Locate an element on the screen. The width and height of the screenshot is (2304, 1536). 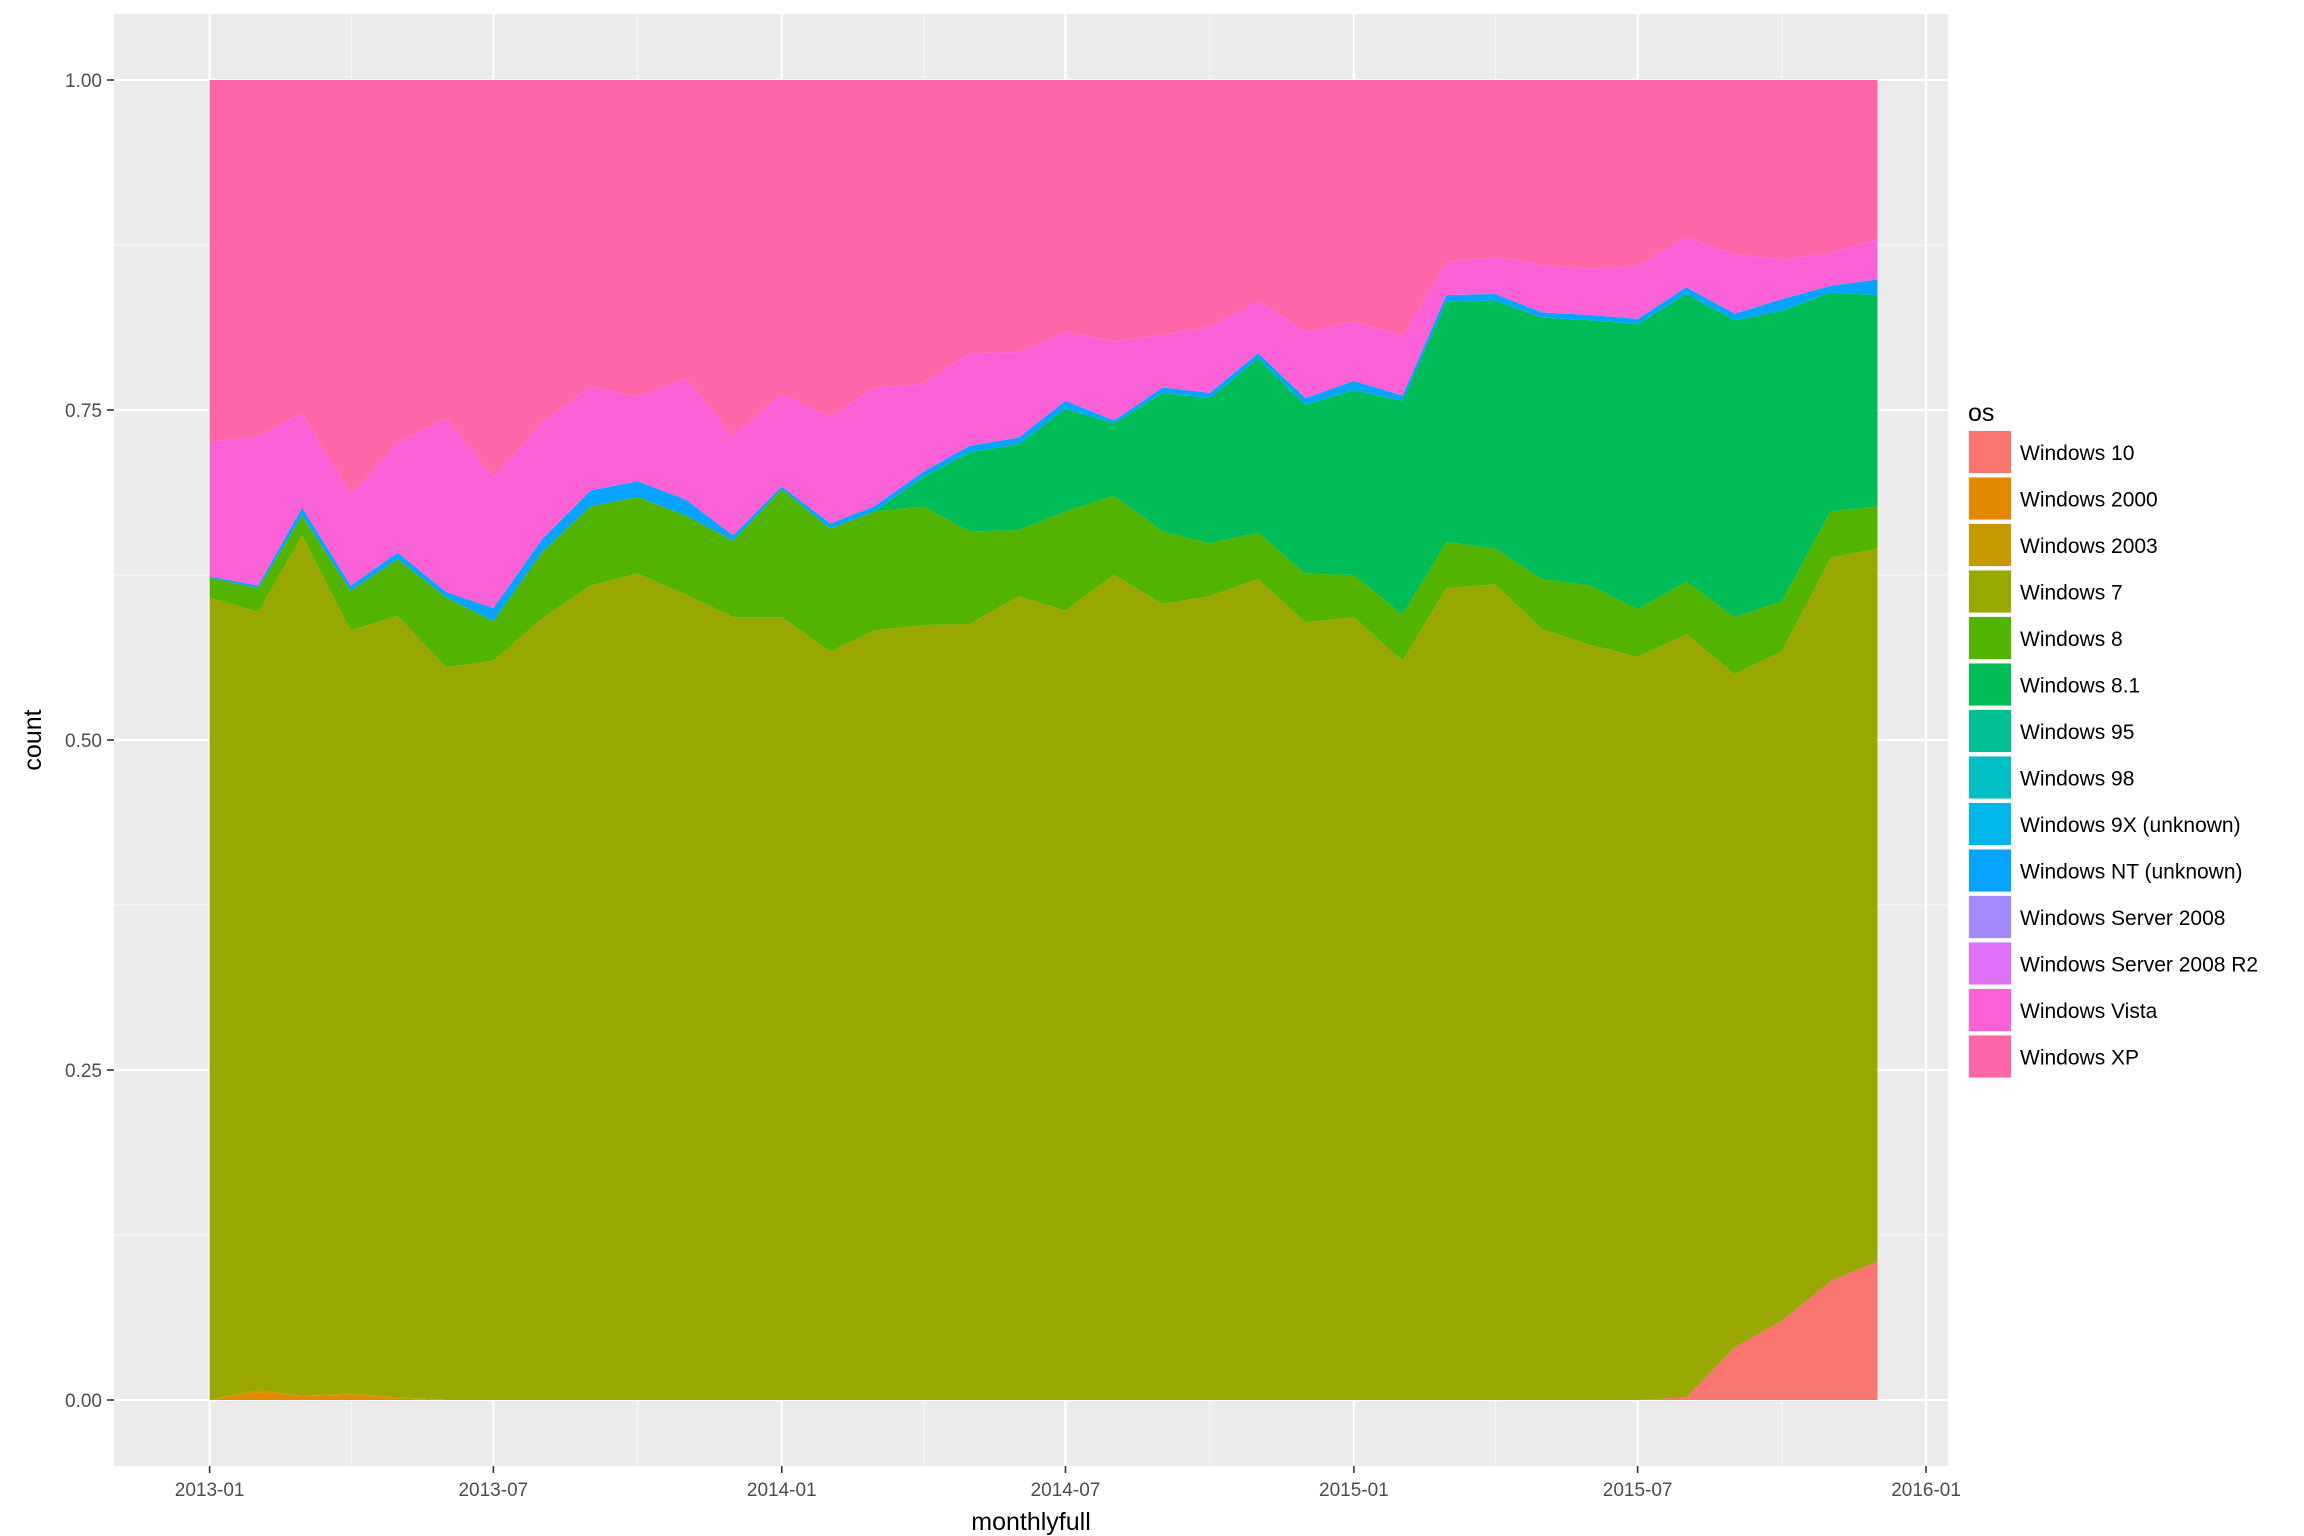
y-tick-label: 0.25 is located at coordinates (83, 1071).